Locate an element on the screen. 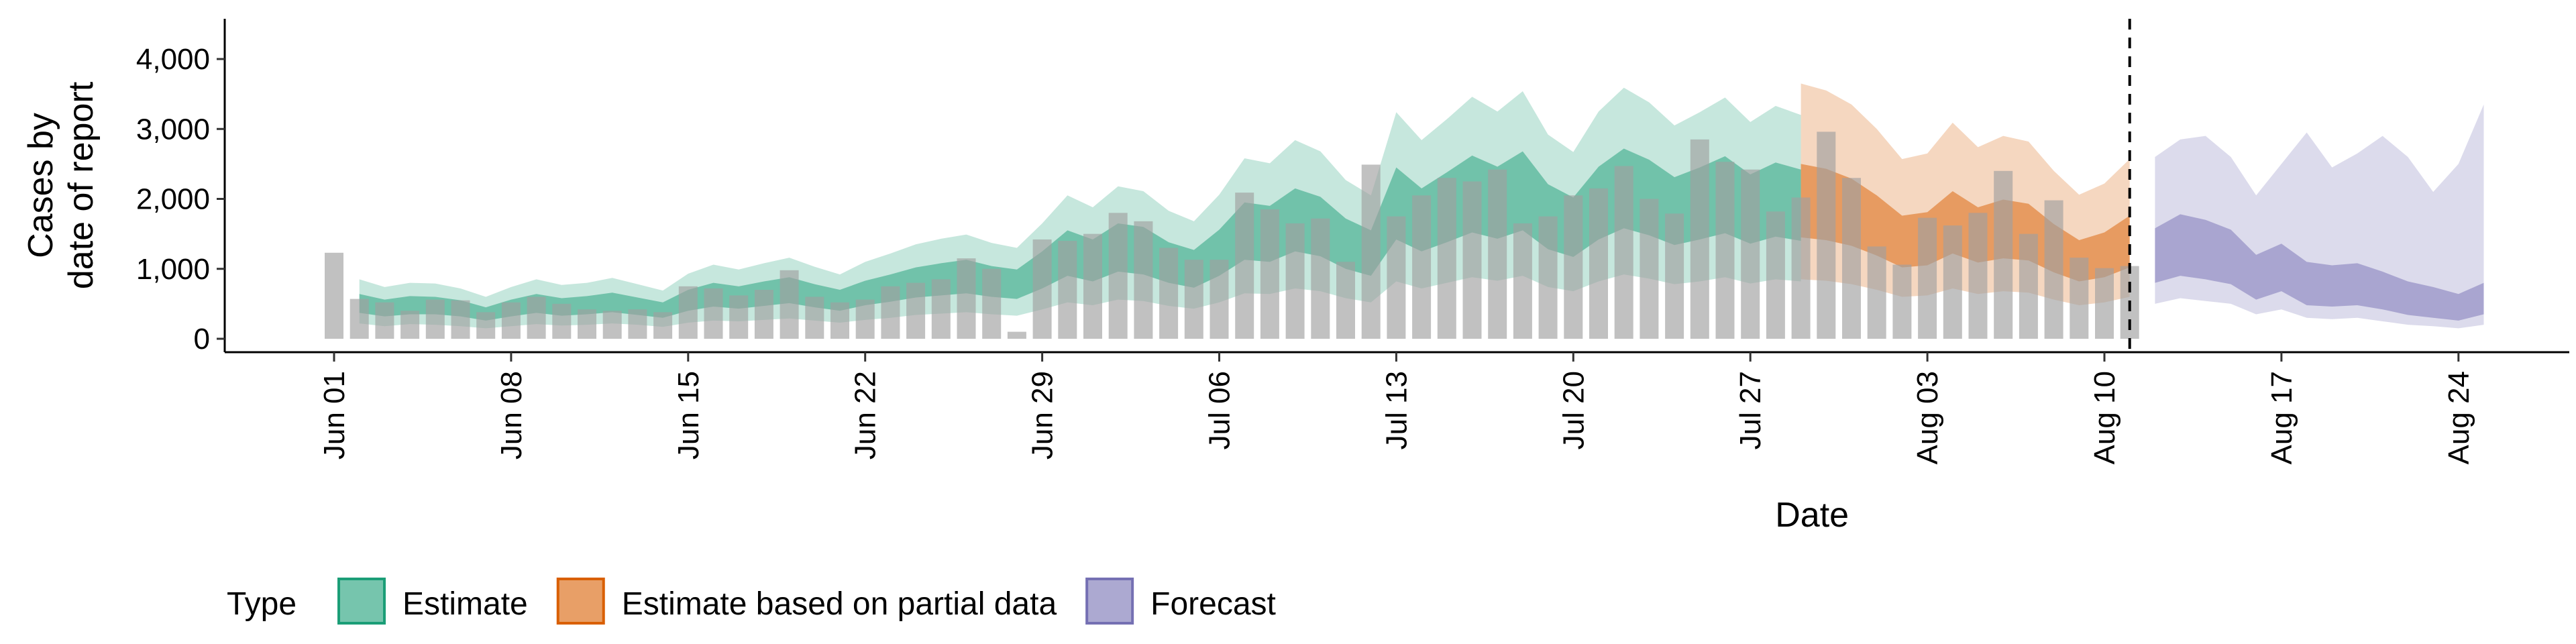  legend-label: Forecast is located at coordinates (1213, 604).